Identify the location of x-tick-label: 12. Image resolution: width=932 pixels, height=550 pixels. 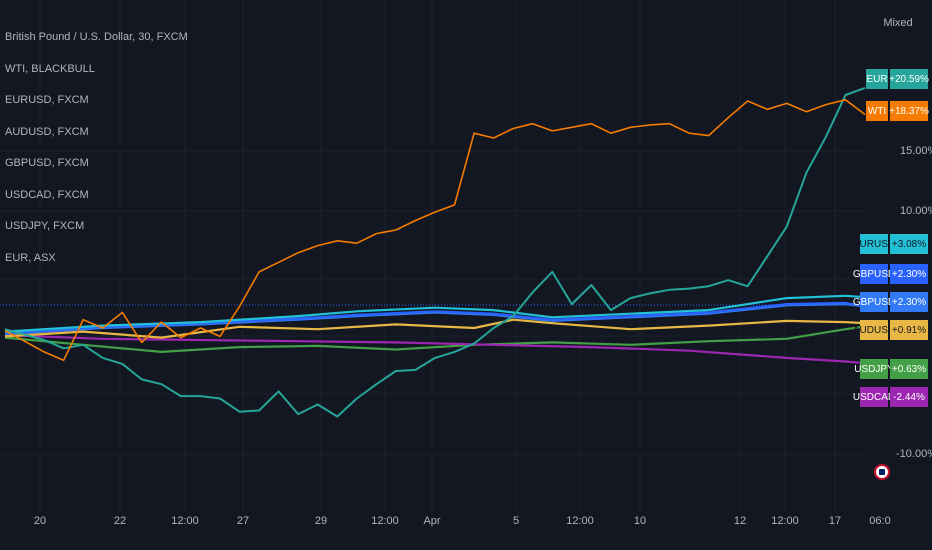
(740, 521).